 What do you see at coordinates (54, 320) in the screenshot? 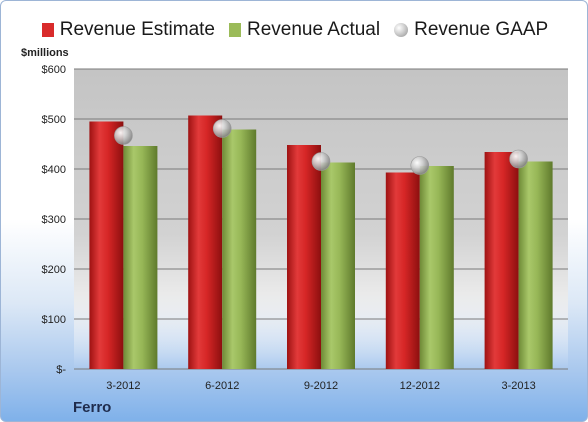
I see `y-tick-label: $100` at bounding box center [54, 320].